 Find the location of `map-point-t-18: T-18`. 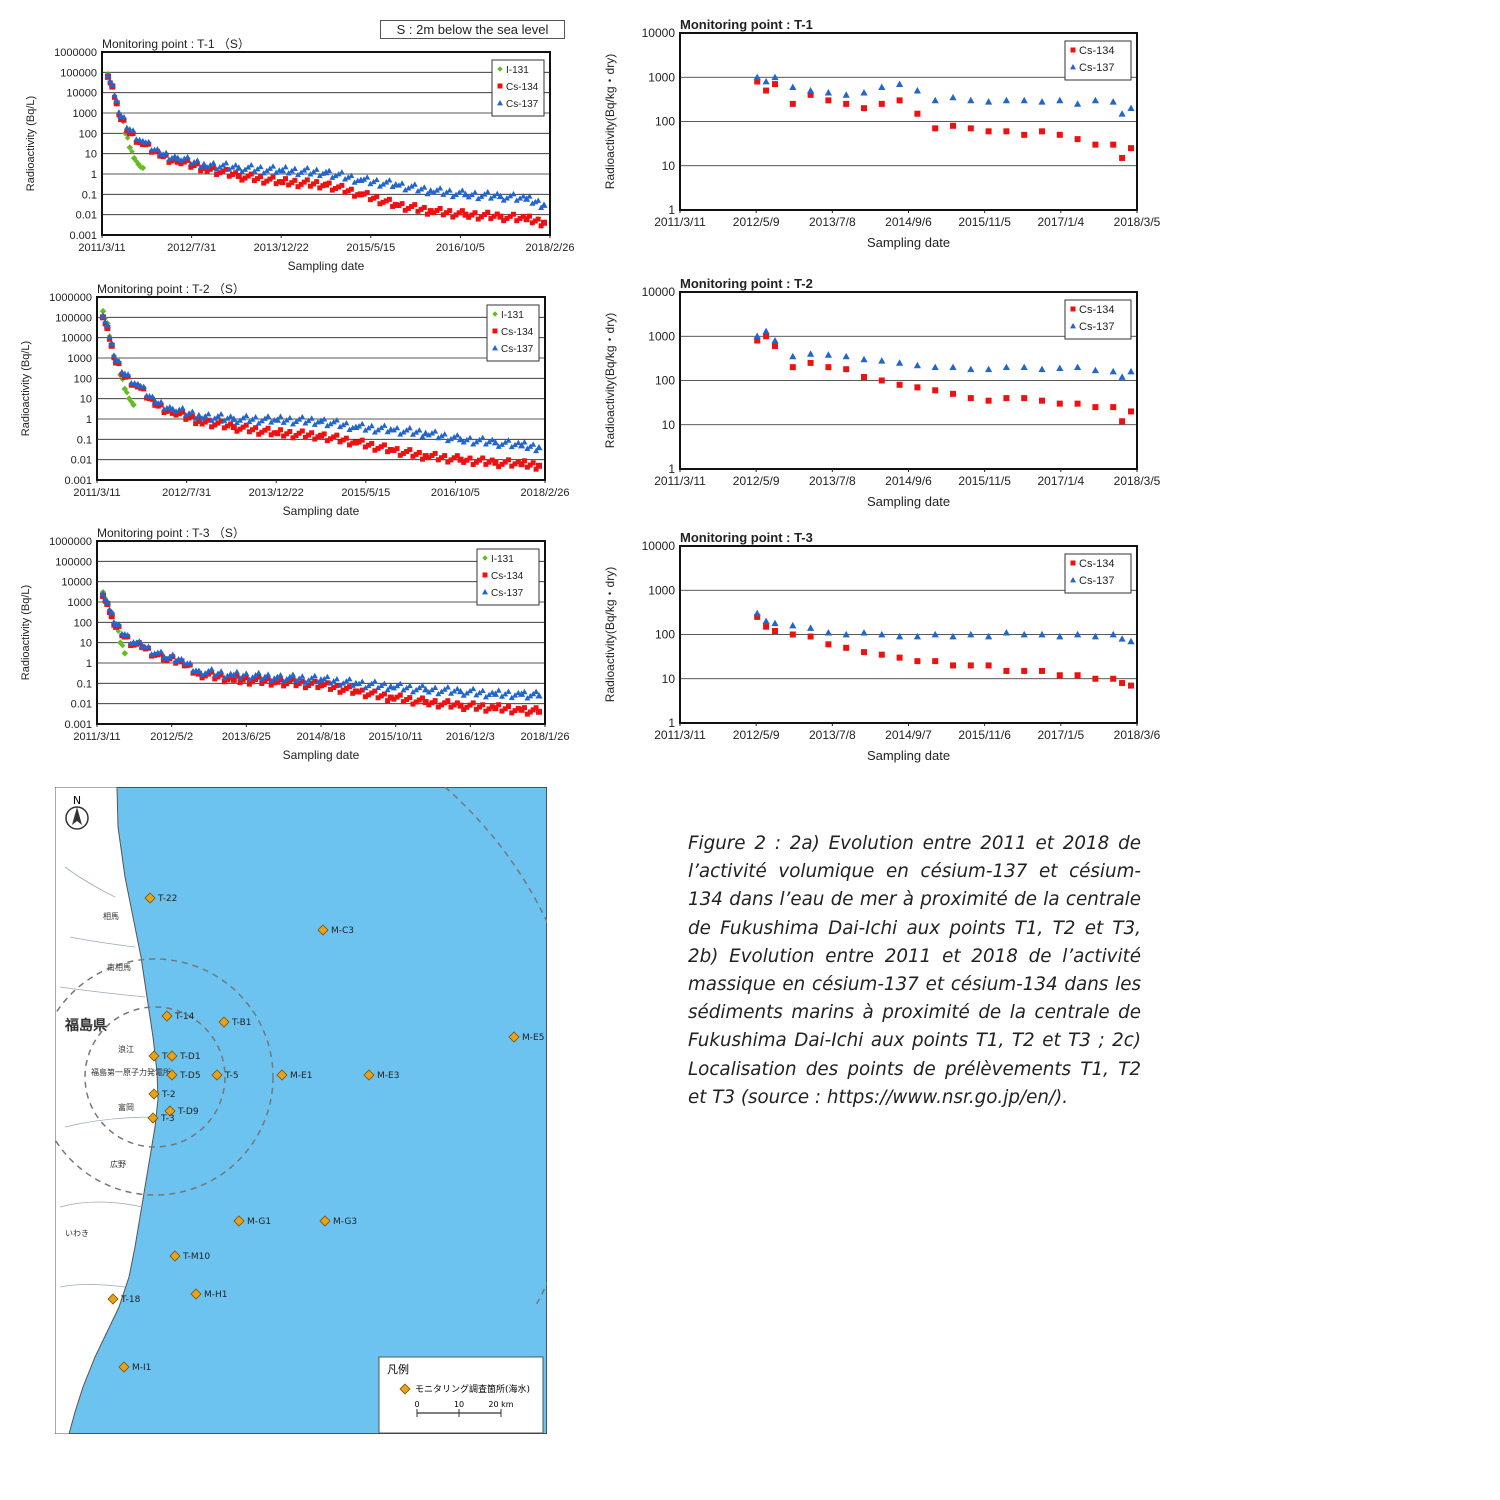

map-point-t-18: T-18 is located at coordinates (124, 1299).